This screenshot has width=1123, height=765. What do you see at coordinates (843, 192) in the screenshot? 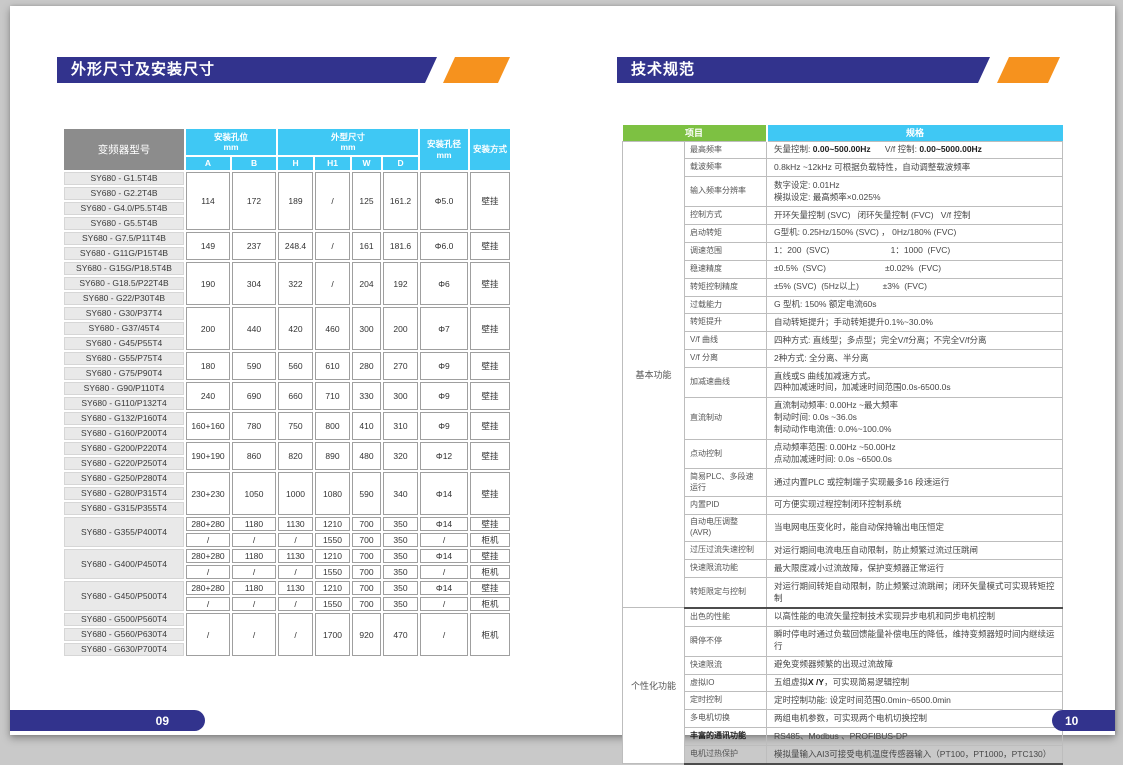
I see `spec-row: 输入频率分辨率 数字设定: 0.01Hz 模拟设定: 最高频率×0.025%` at bounding box center [843, 192].